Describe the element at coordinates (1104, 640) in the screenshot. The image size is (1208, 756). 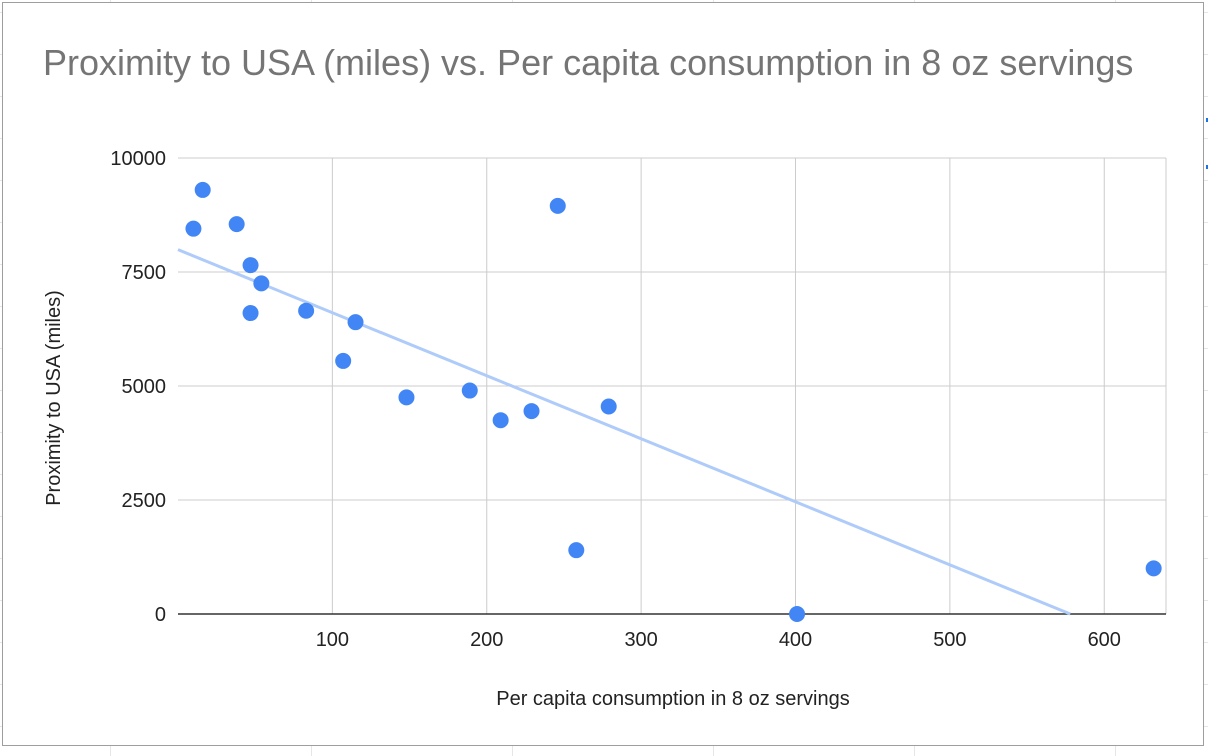
I see `x-tick-label: 600` at that location.